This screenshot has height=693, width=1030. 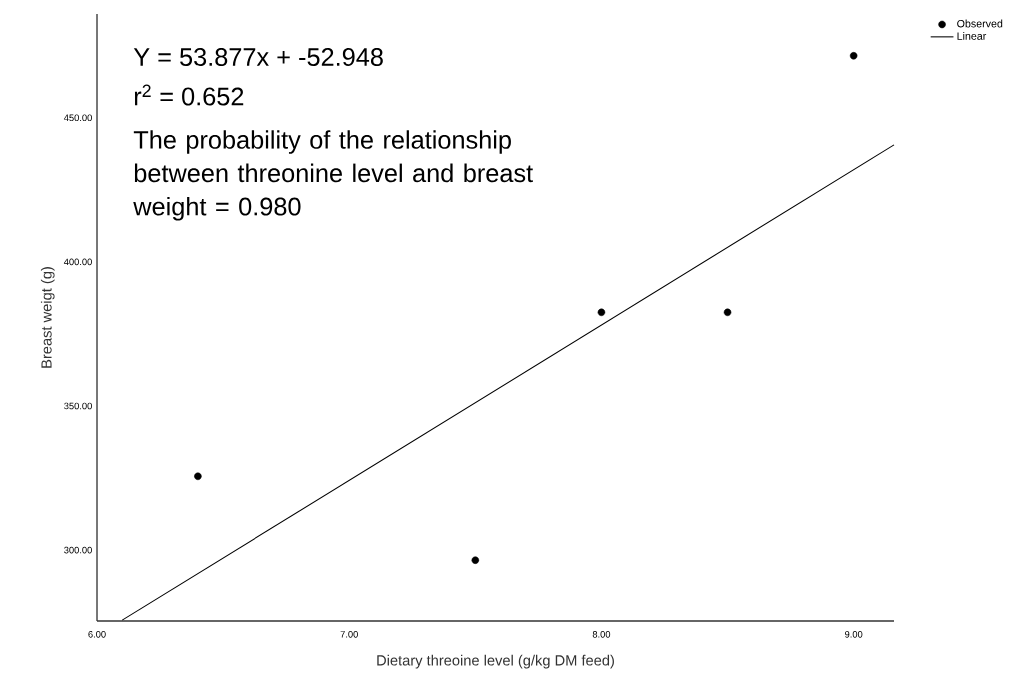 I want to click on x-tick-label: 6.00, so click(x=97, y=634).